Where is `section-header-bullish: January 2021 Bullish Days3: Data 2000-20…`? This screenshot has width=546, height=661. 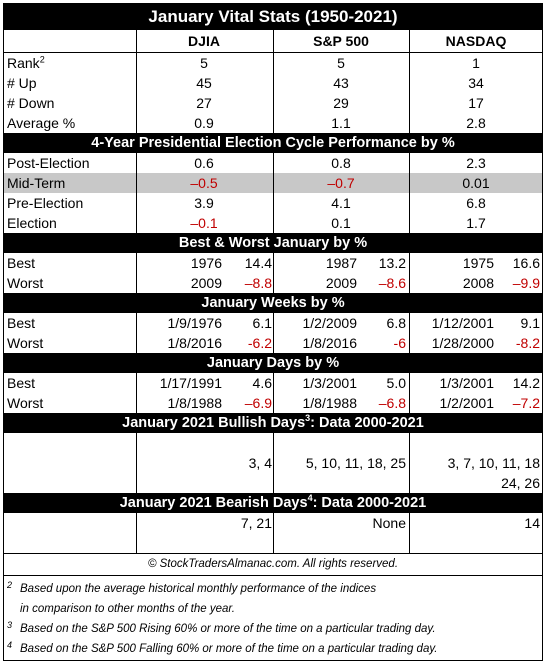 section-header-bullish: January 2021 Bullish Days3: Data 2000-20… is located at coordinates (273, 423).